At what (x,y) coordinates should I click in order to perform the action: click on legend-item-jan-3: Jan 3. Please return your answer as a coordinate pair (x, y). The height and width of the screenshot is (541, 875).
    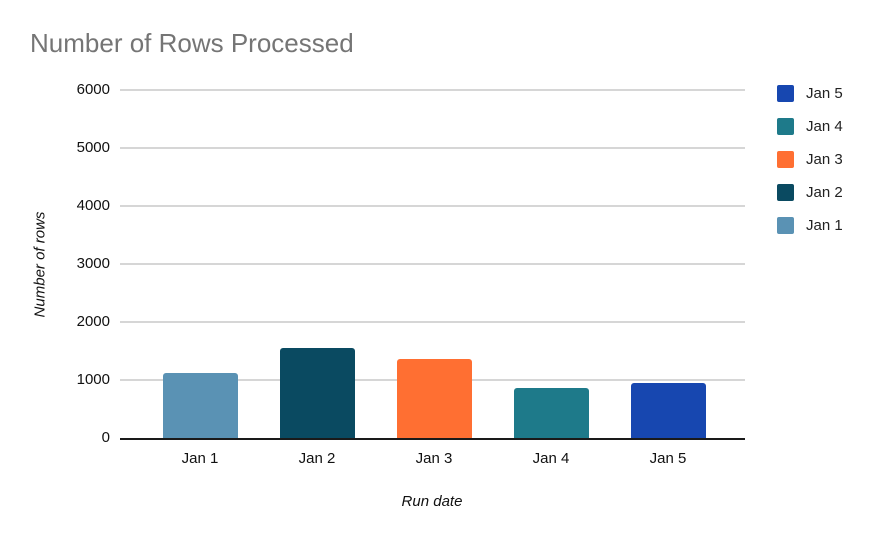
    Looking at the image, I should click on (810, 159).